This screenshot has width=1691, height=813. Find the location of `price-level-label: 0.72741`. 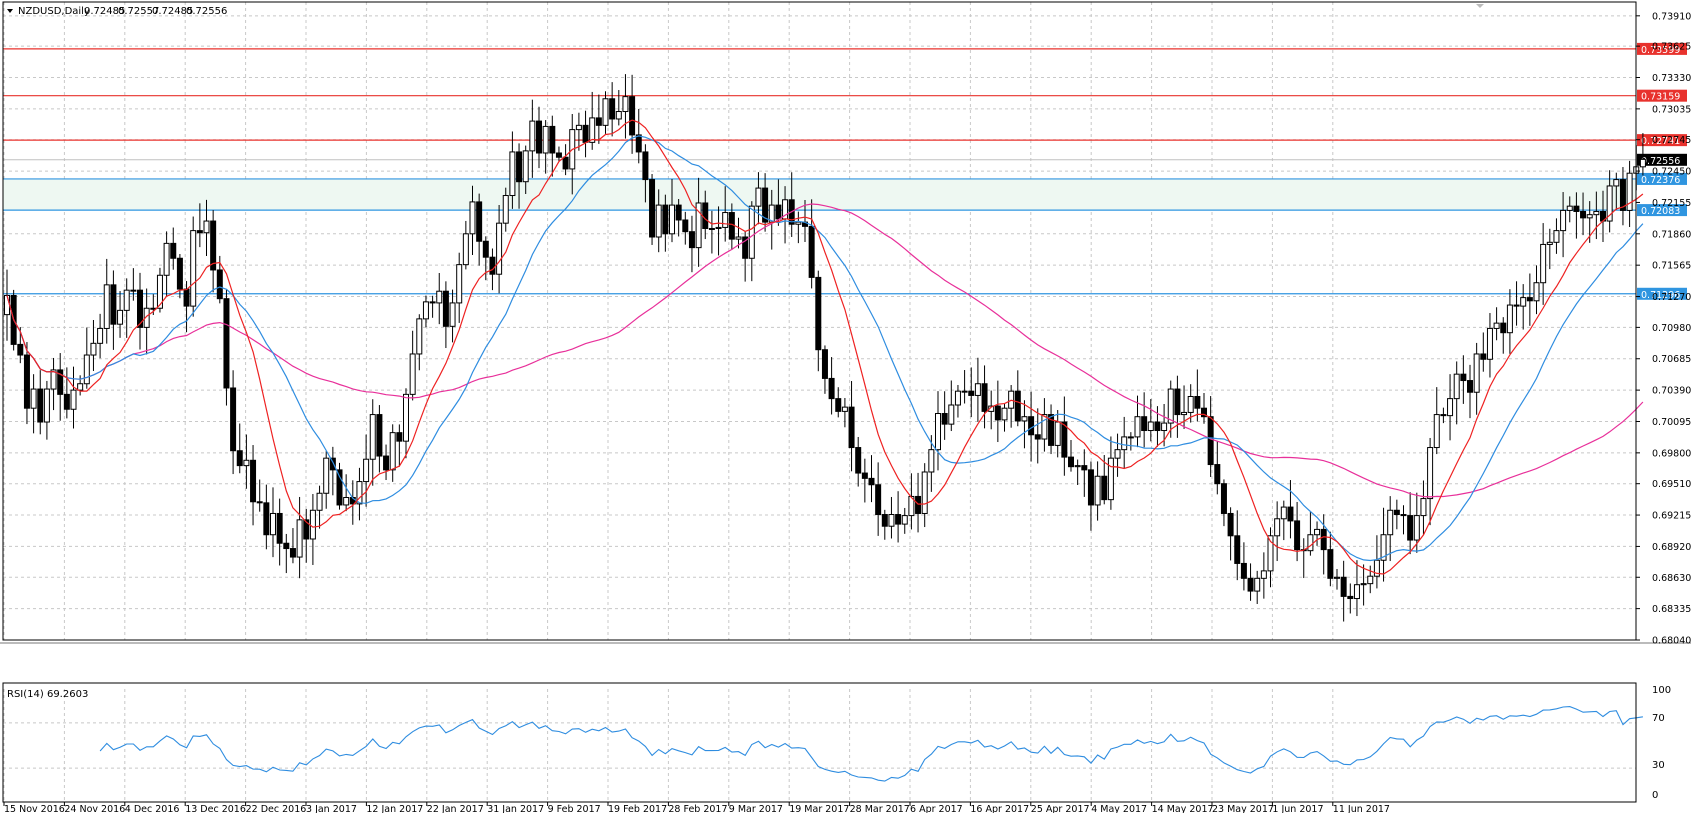

price-level-label: 0.72741 is located at coordinates (1660, 141).